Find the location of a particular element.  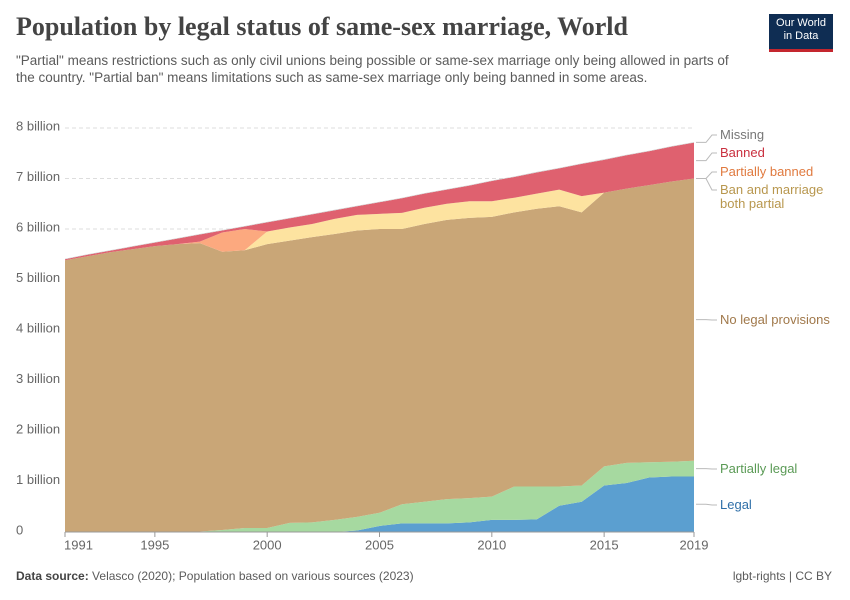

x-tick-label: 2005 is located at coordinates (379, 544).